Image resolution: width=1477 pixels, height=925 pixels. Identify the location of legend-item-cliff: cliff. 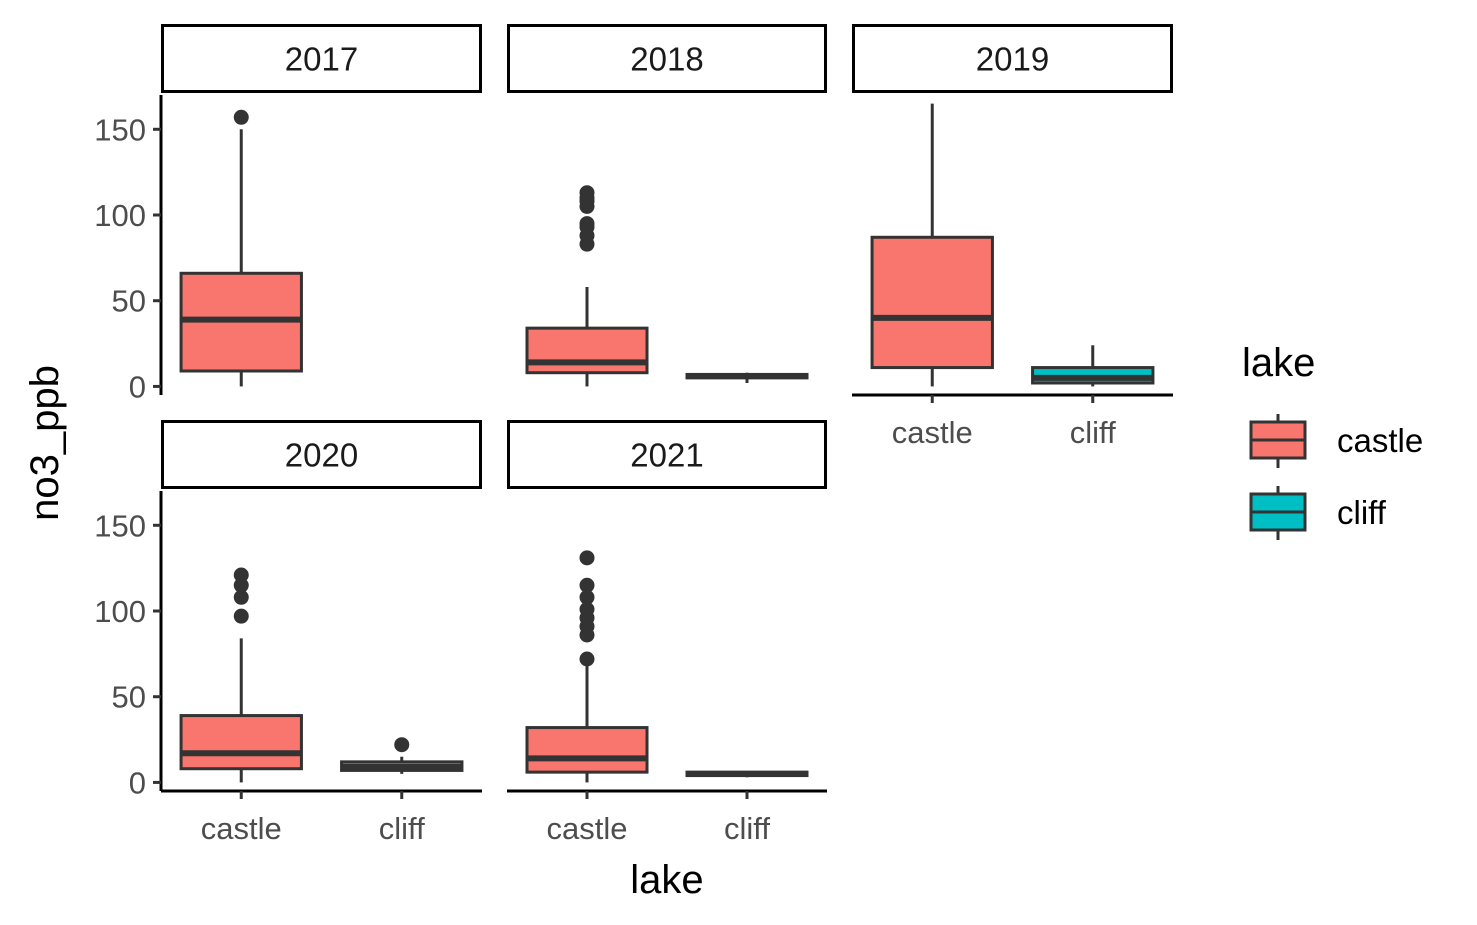
(1318, 513).